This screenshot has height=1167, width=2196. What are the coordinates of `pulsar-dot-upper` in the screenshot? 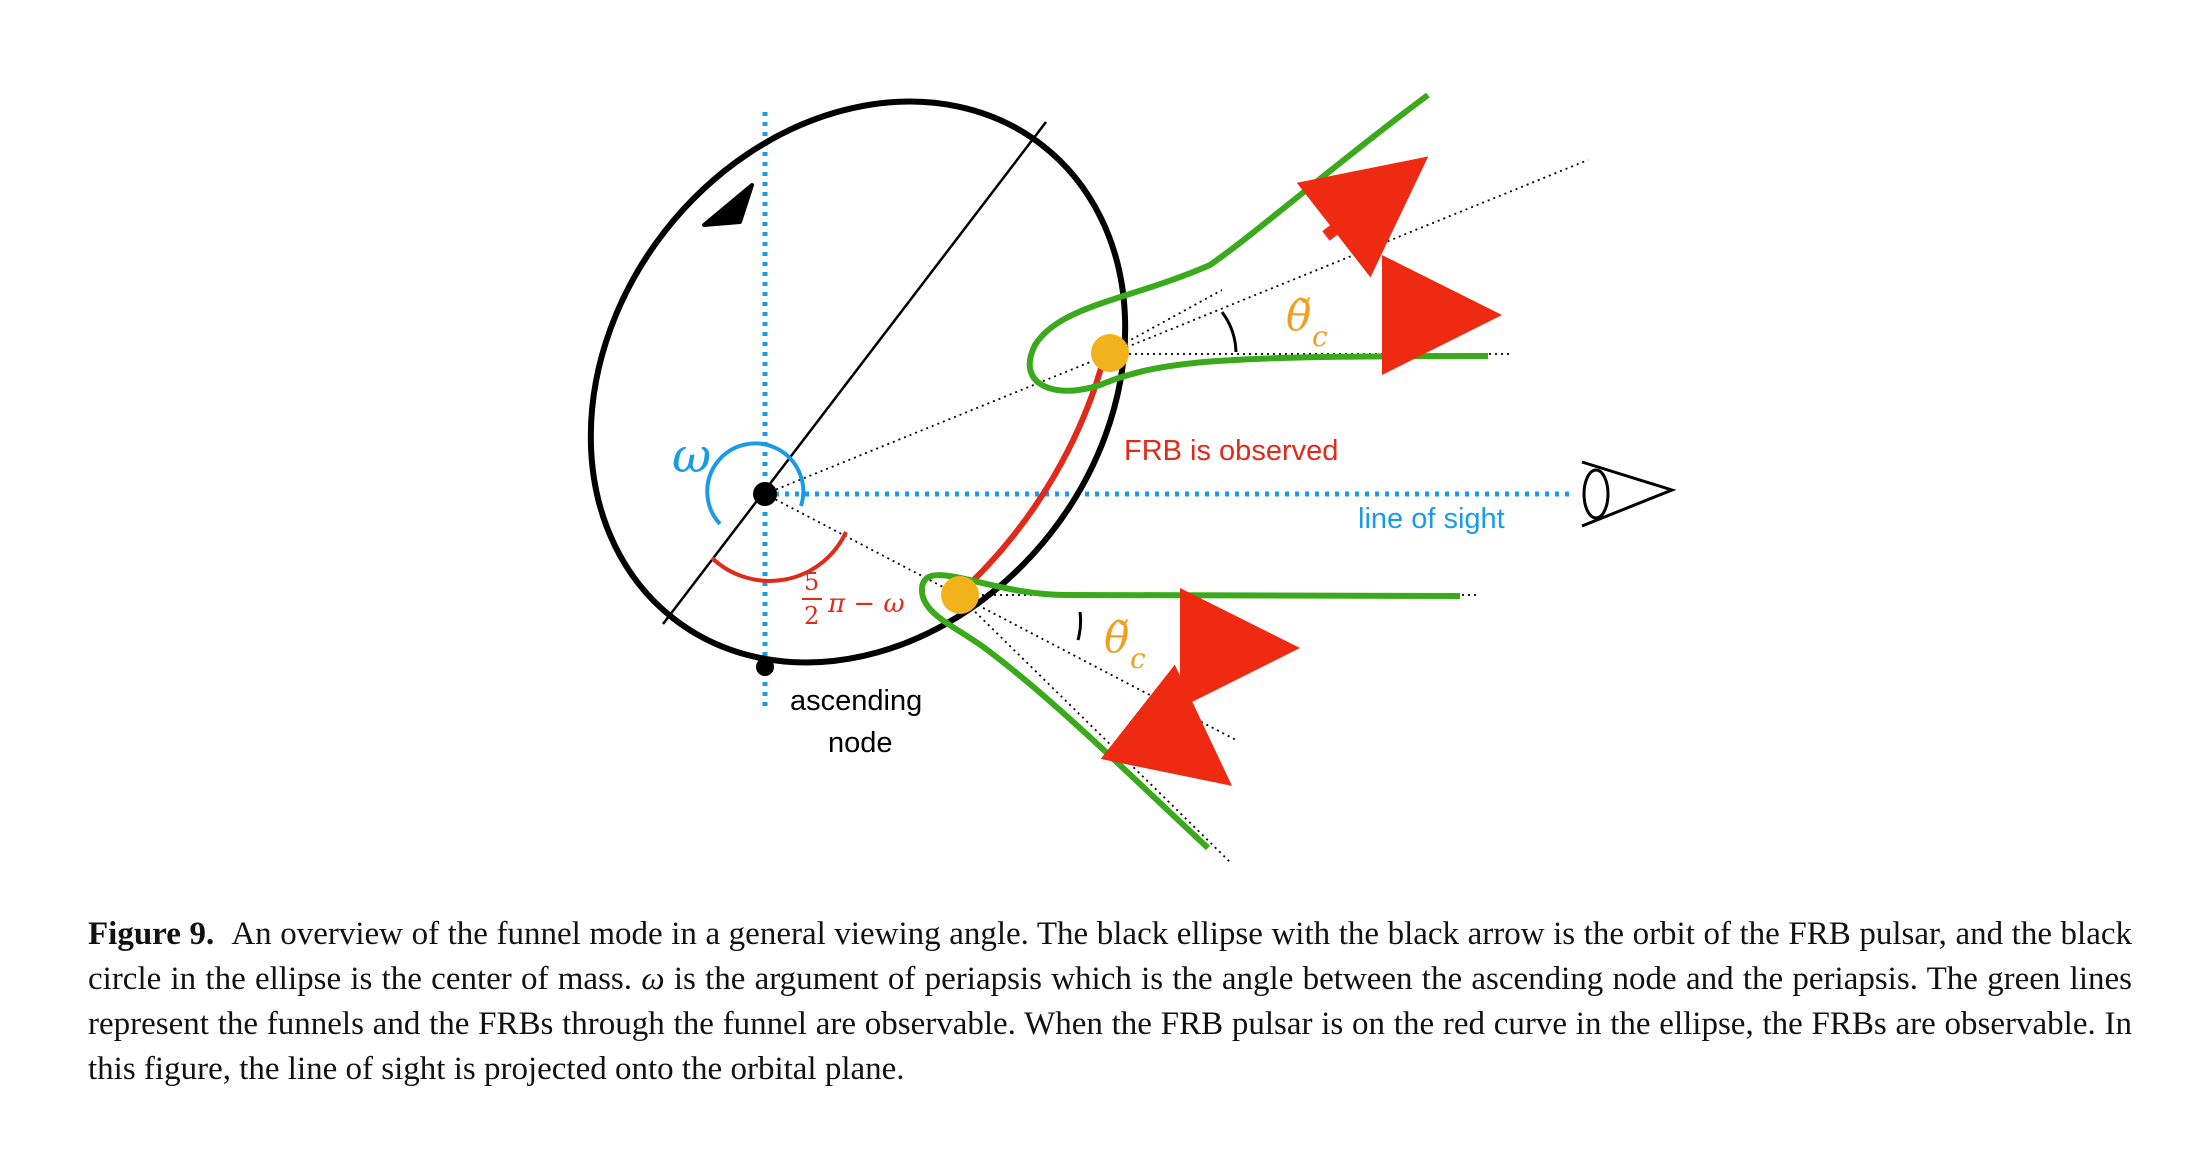 It's located at (1110, 353).